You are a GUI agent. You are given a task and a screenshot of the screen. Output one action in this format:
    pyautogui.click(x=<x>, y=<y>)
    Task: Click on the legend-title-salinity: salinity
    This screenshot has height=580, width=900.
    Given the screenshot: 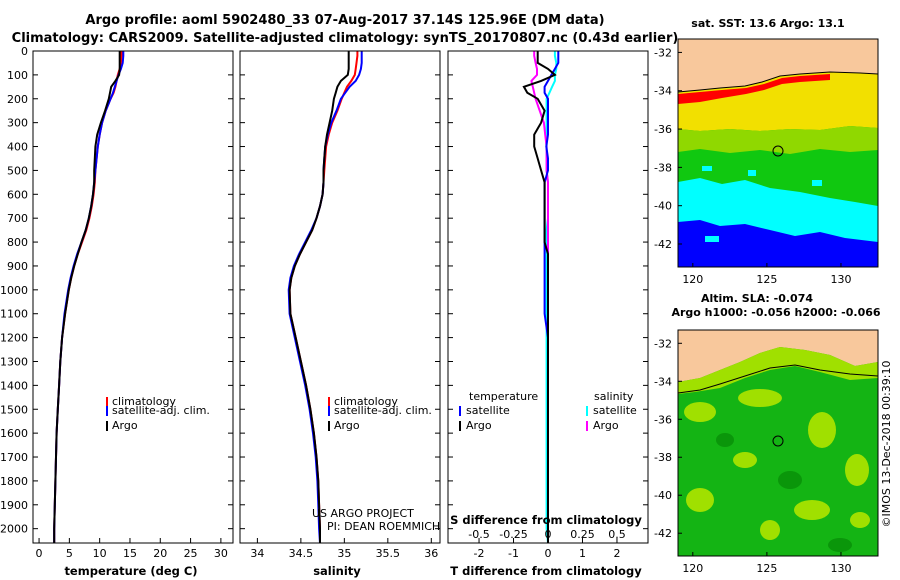 What is the action you would take?
    pyautogui.click(x=614, y=396)
    